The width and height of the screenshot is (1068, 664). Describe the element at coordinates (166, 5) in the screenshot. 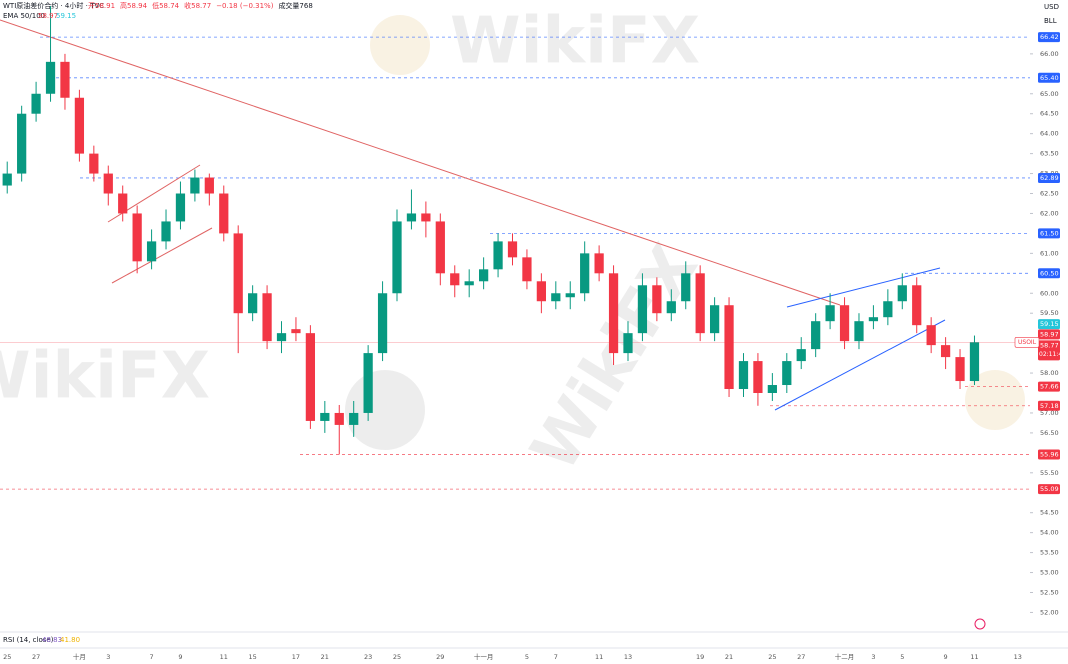

I see `ohlc-value: 低58.74` at that location.